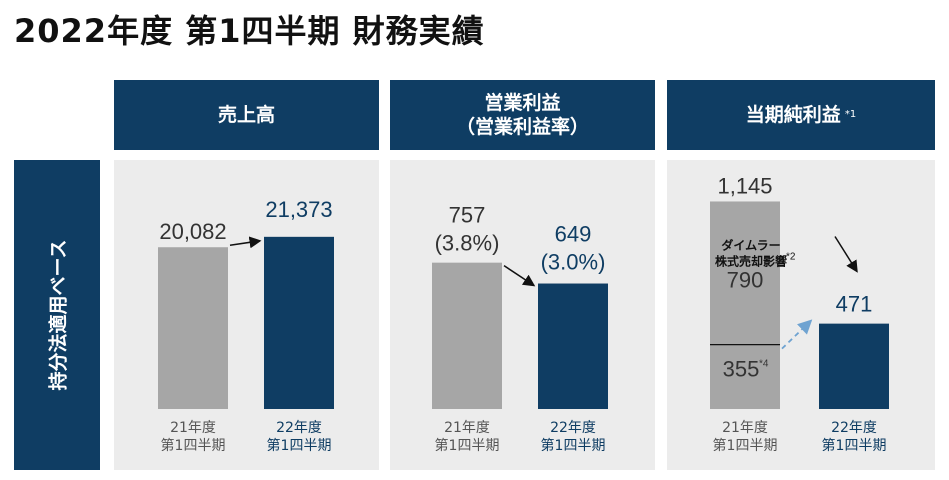 Image resolution: width=949 pixels, height=480 pixels. What do you see at coordinates (249, 31) in the screenshot?
I see `page-title: 2022年度 第1四半期 財務実績` at bounding box center [249, 31].